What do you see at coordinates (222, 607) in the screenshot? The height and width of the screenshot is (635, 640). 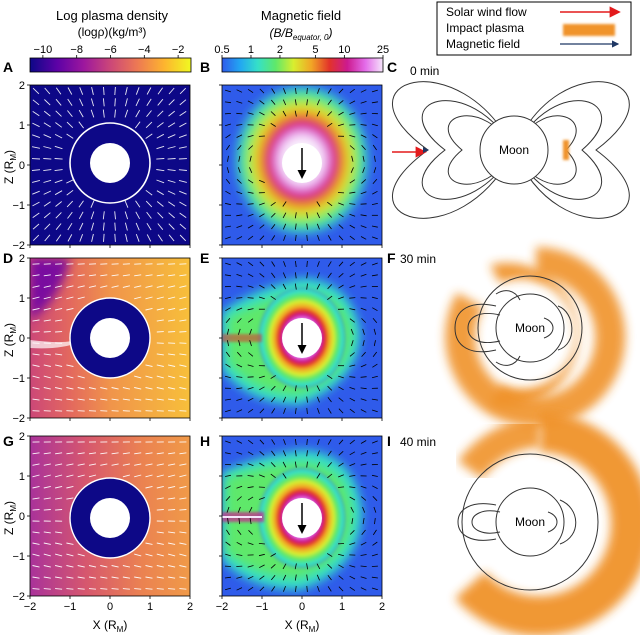 I see `x-tick-label: −2` at bounding box center [222, 607].